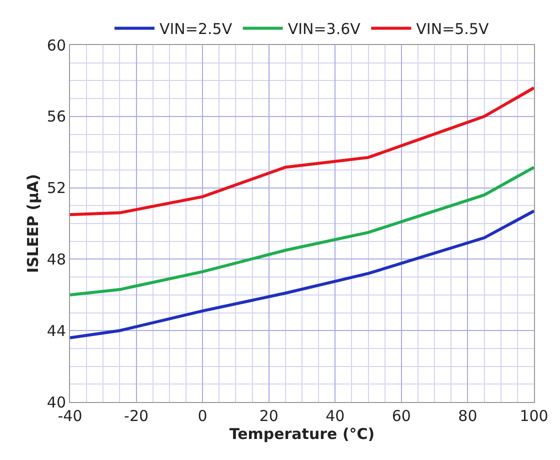 The height and width of the screenshot is (460, 560). Describe the element at coordinates (401, 416) in the screenshot. I see `x-tick-label: 60` at that location.